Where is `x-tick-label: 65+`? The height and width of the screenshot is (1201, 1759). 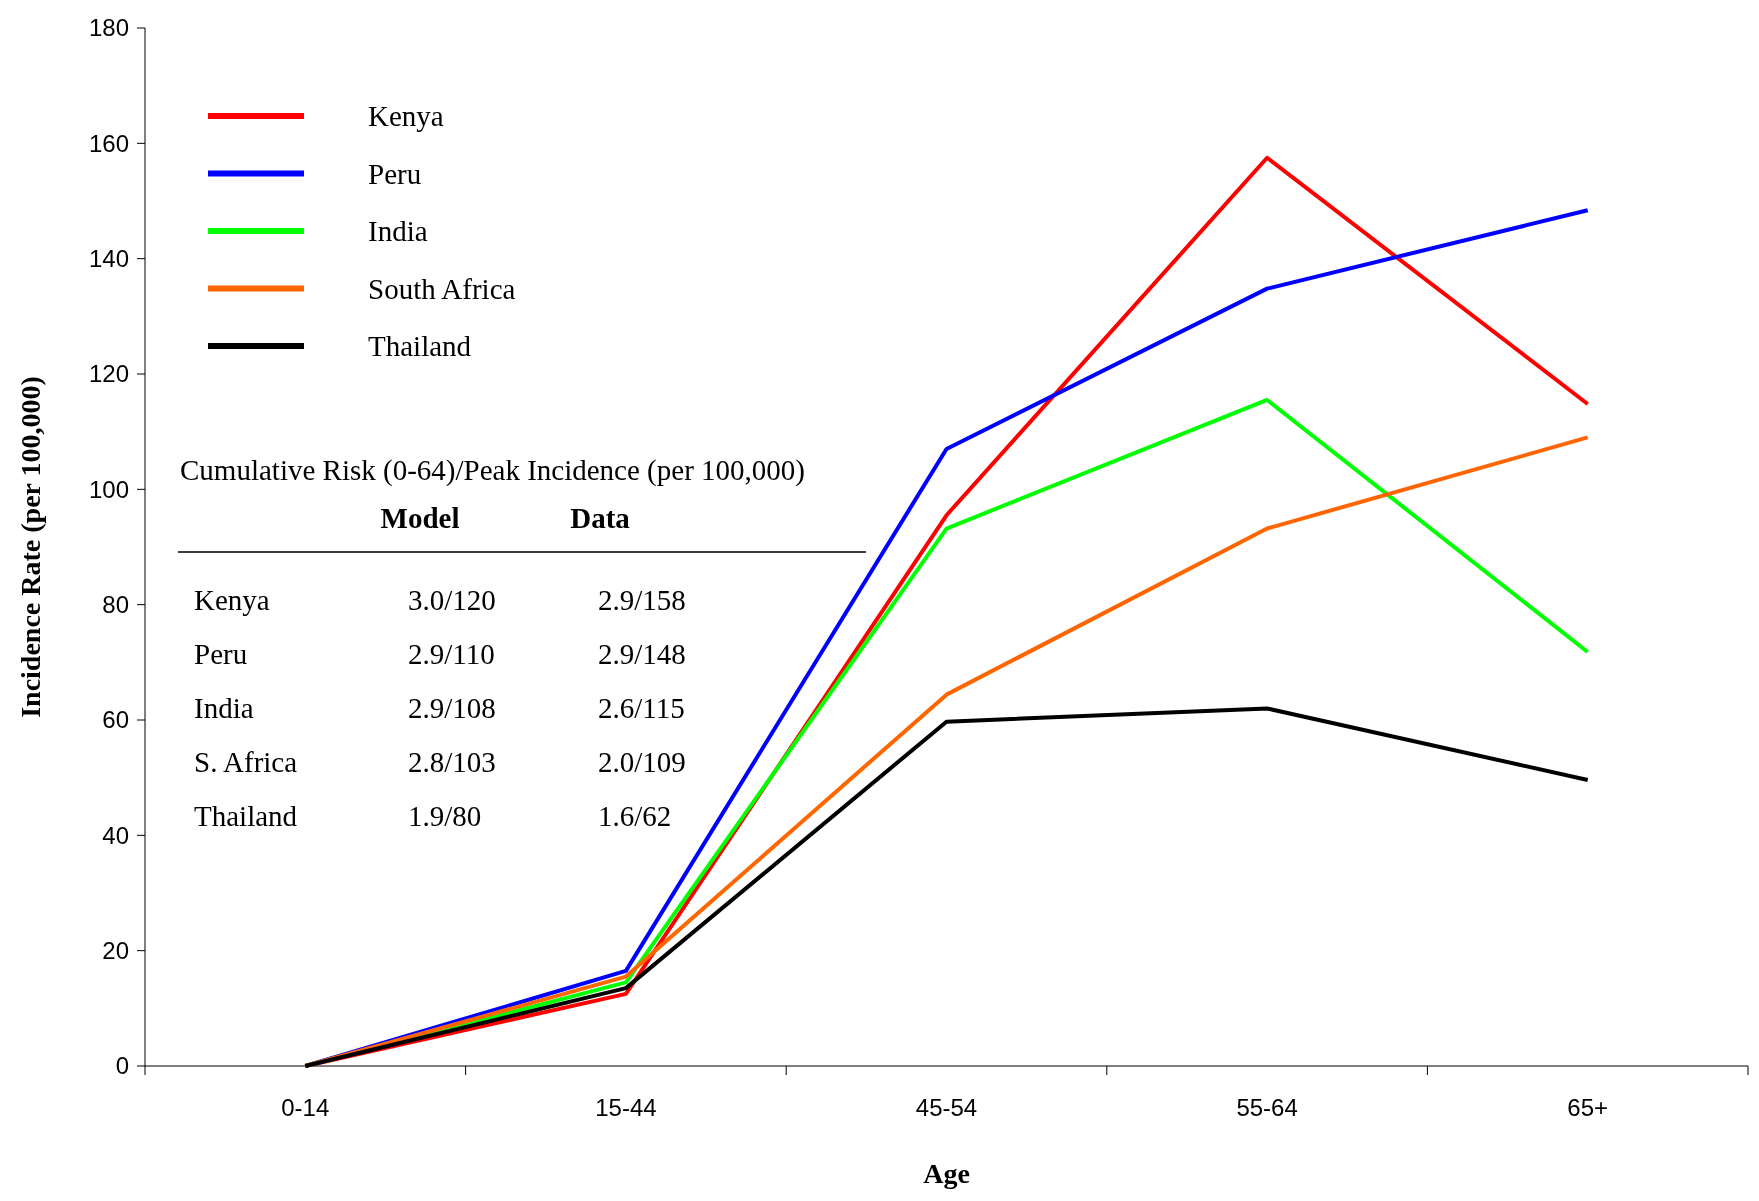 x-tick-label: 65+ is located at coordinates (1588, 1107).